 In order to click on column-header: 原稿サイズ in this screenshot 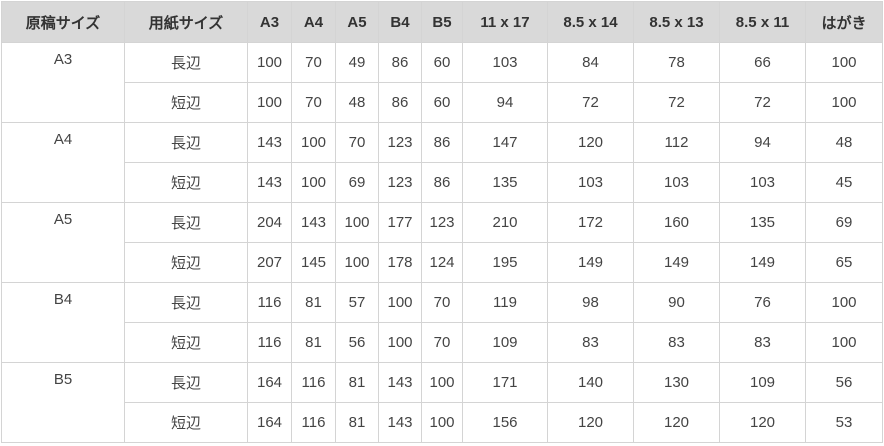, I will do `click(63, 22)`.